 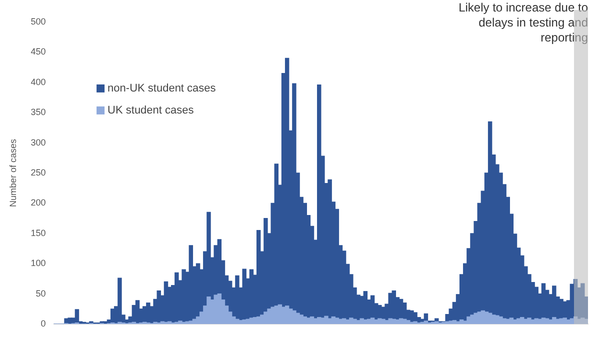 I want to click on annotation: Likely to increase due to delays in testing and reporting, so click(x=523, y=22).